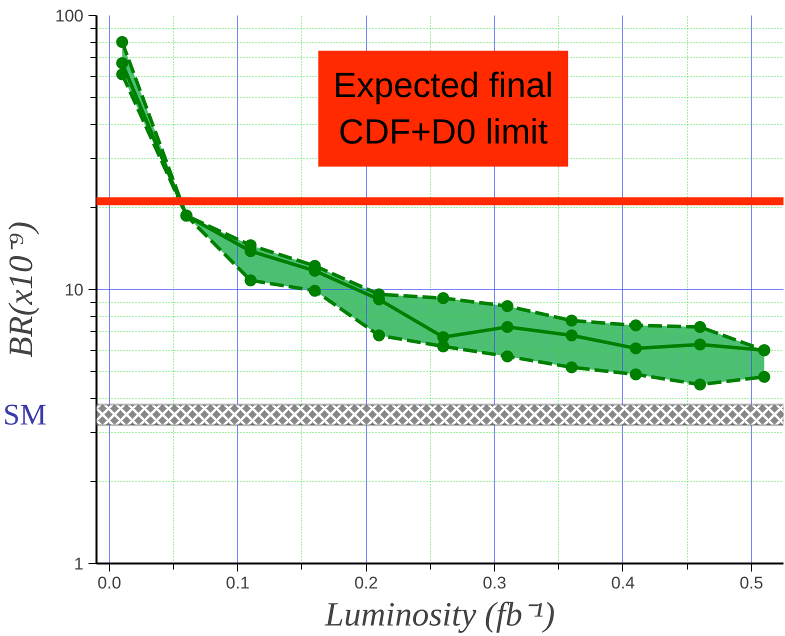 Image resolution: width=785 pixels, height=636 pixels. What do you see at coordinates (623, 583) in the screenshot?
I see `x-tick-label: 0.4` at bounding box center [623, 583].